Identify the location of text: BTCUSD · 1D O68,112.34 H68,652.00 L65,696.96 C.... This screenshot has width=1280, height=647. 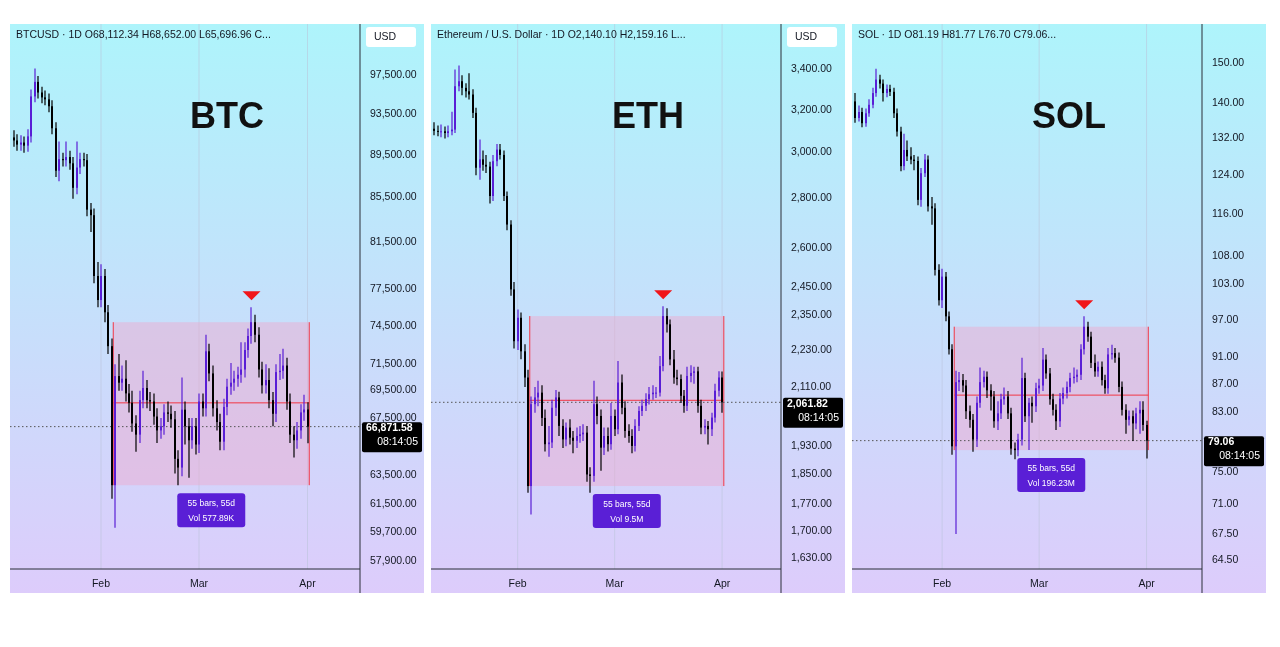
(143, 34).